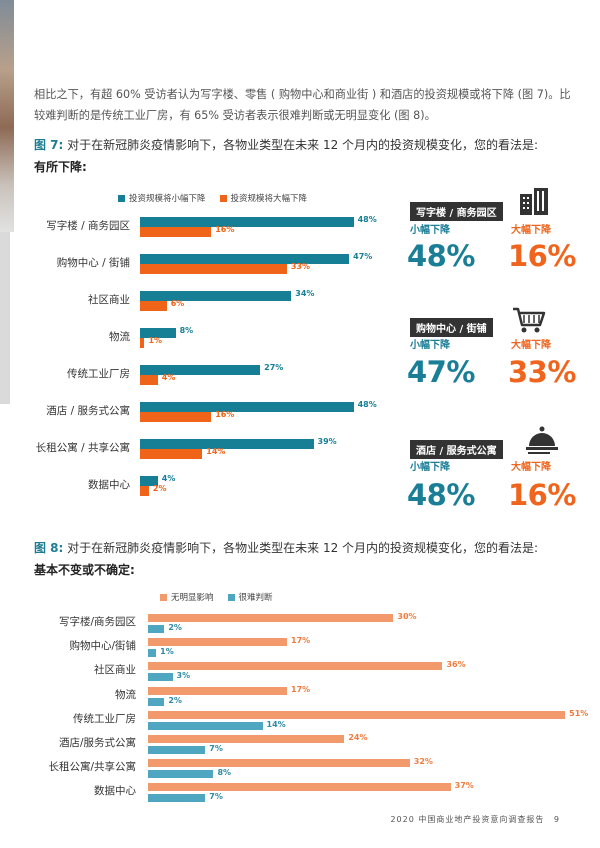 The height and width of the screenshot is (848, 600). What do you see at coordinates (177, 303) in the screenshot?
I see `fig7-value-label-s1-2: 6%` at bounding box center [177, 303].